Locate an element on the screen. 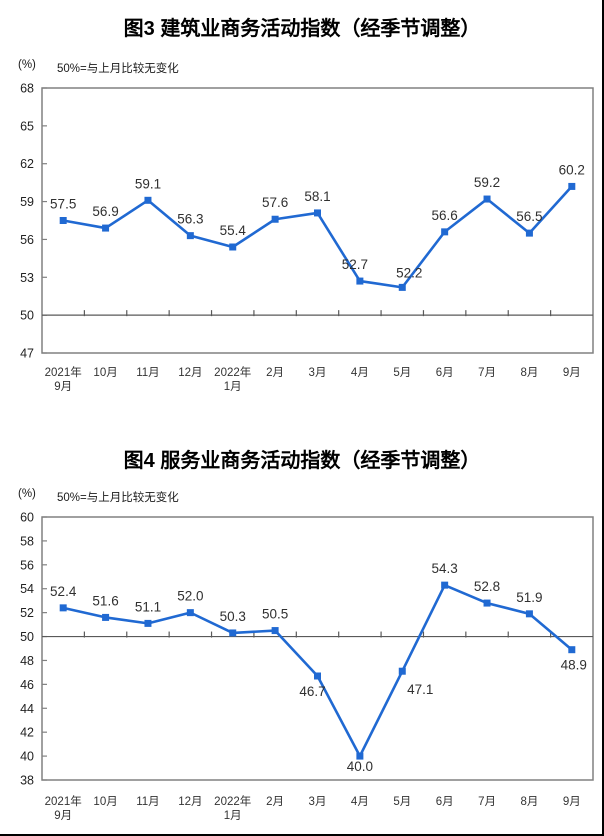  svg-text: 65 is located at coordinates (27, 126).